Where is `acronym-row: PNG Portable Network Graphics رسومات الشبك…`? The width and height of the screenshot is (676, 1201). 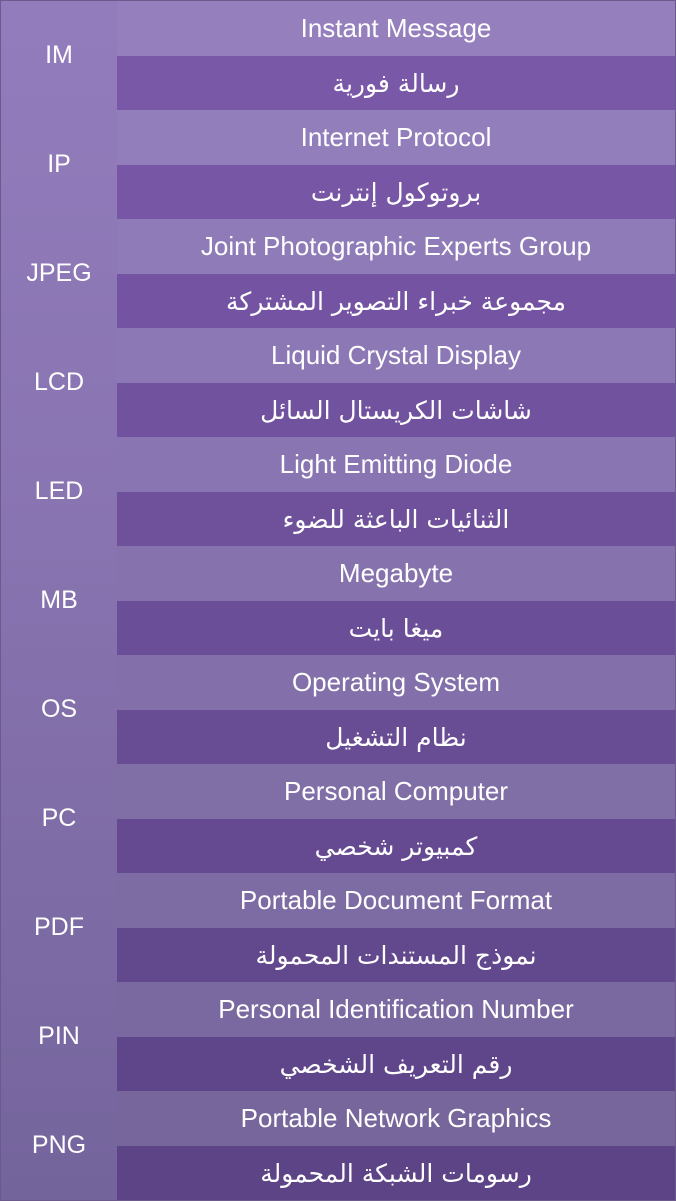
acronym-row: PNG Portable Network Graphics رسومات الشبك… is located at coordinates (338, 1145).